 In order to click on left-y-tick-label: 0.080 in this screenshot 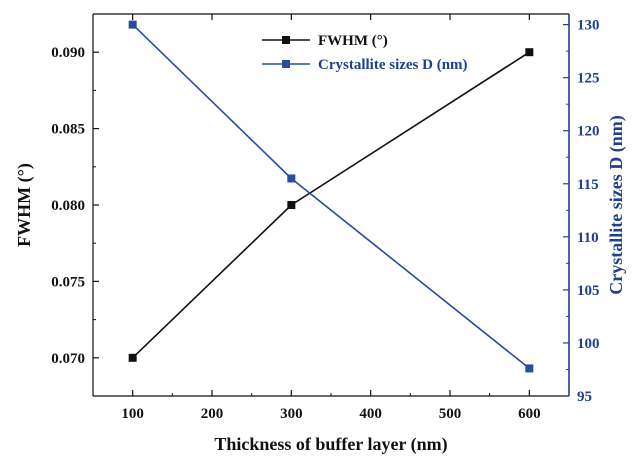, I will do `click(68, 206)`.